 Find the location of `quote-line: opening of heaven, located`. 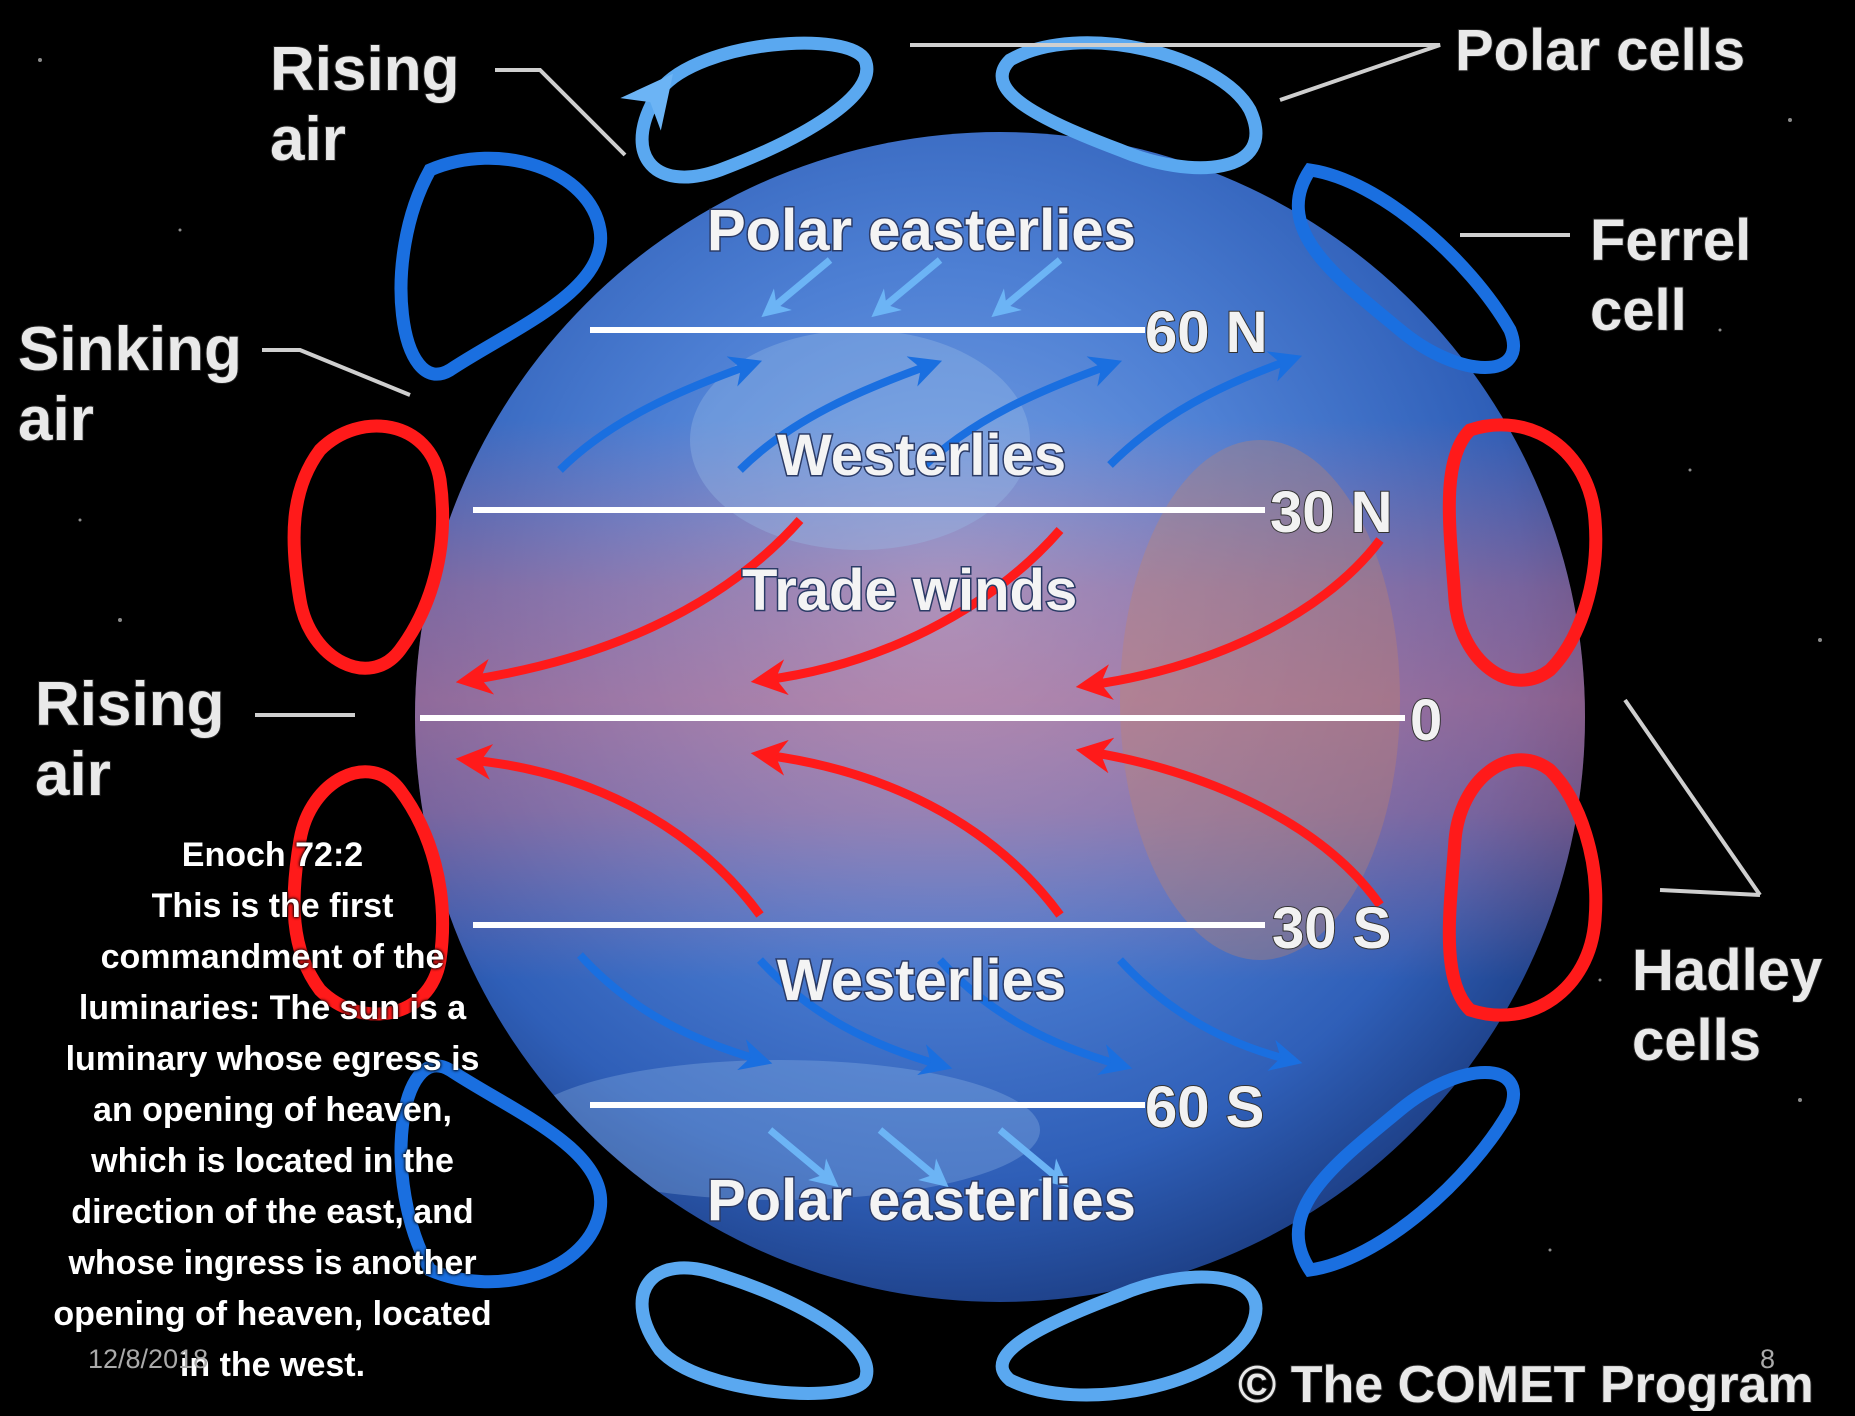

quote-line: opening of heaven, located is located at coordinates (272, 1314).